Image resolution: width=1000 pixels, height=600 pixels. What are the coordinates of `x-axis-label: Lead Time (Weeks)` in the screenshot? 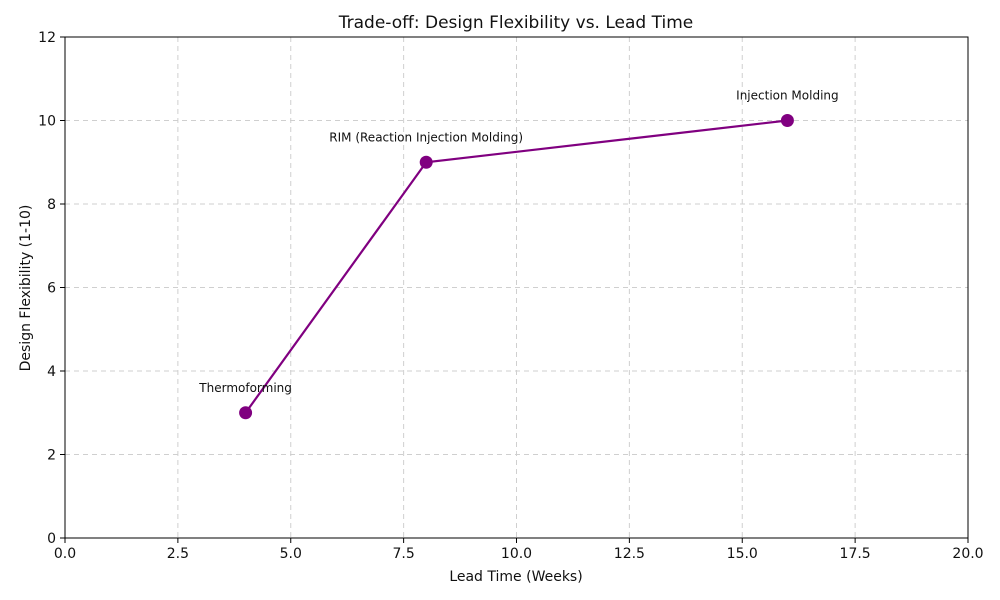 It's located at (515, 577).